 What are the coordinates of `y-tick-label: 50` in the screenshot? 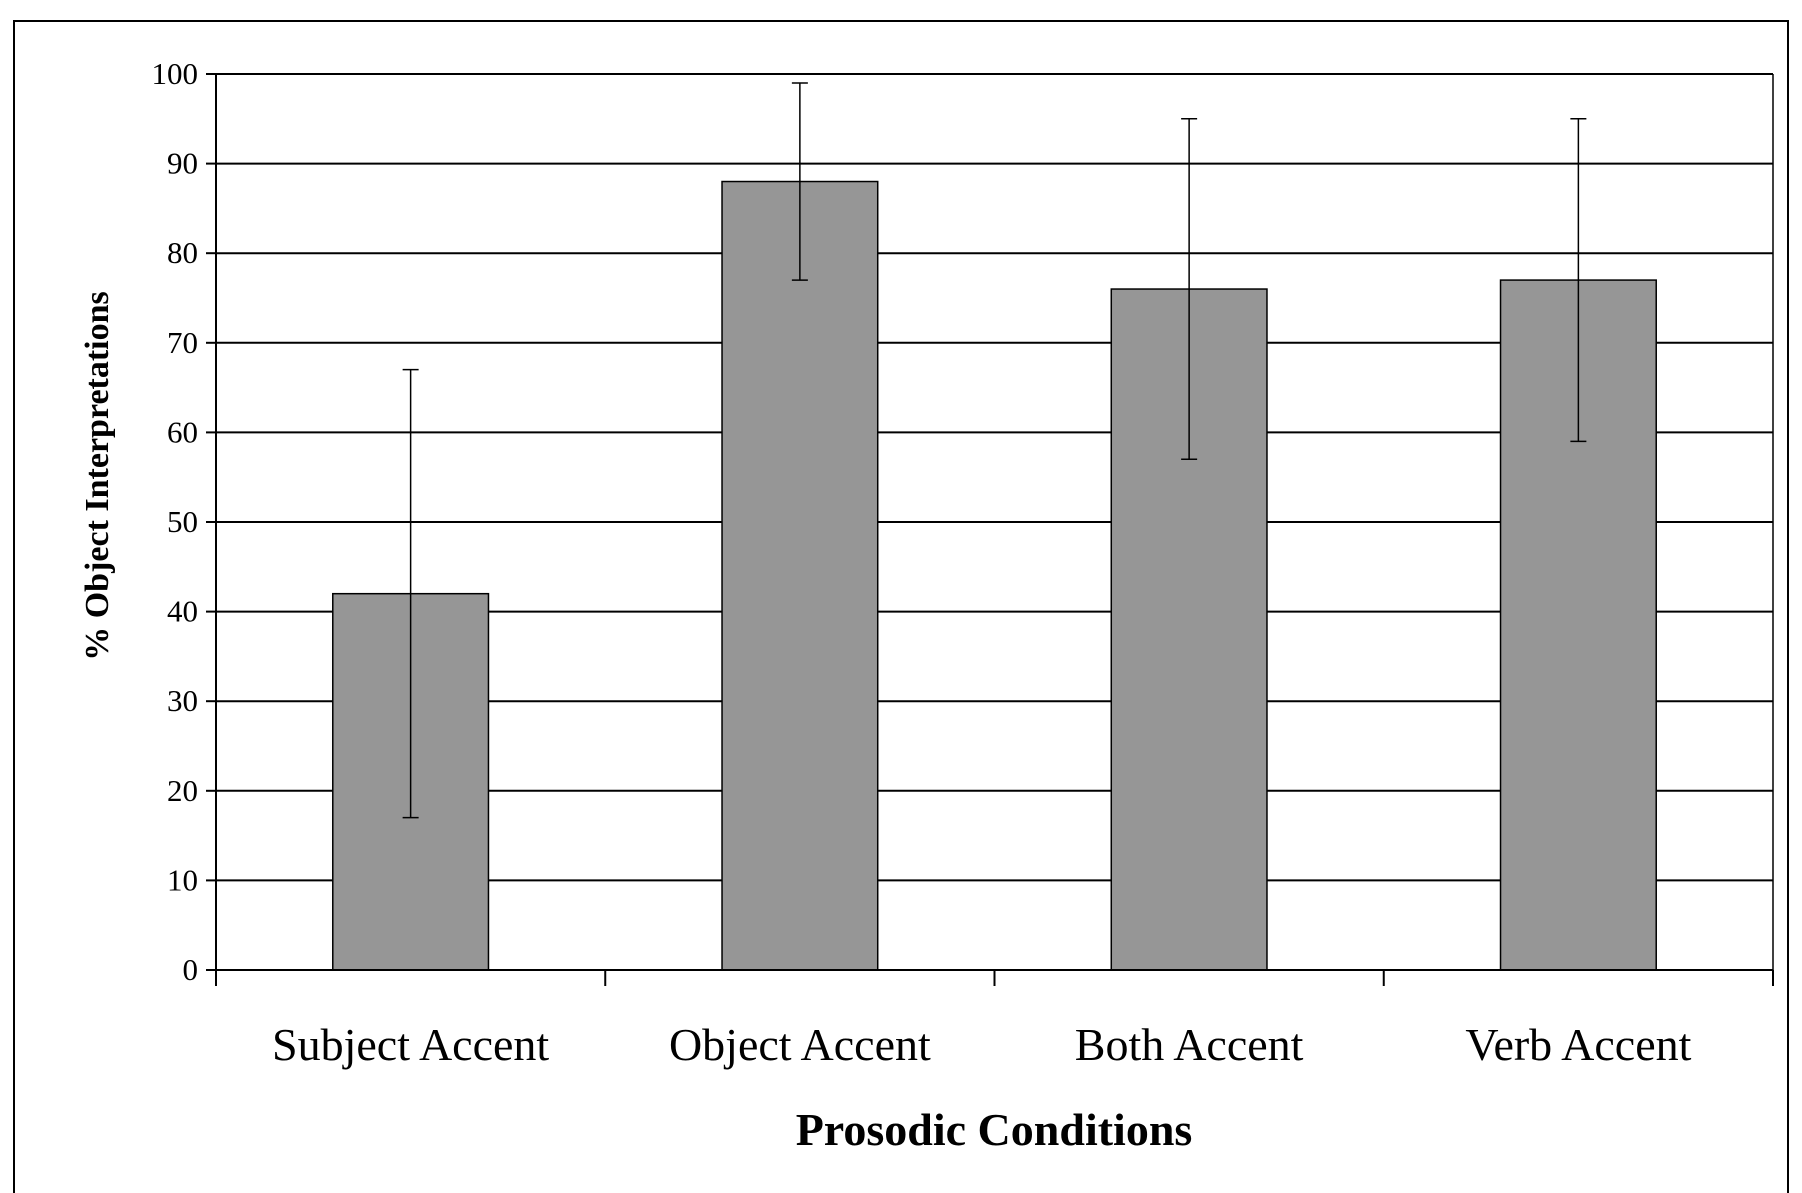 It's located at (182, 521).